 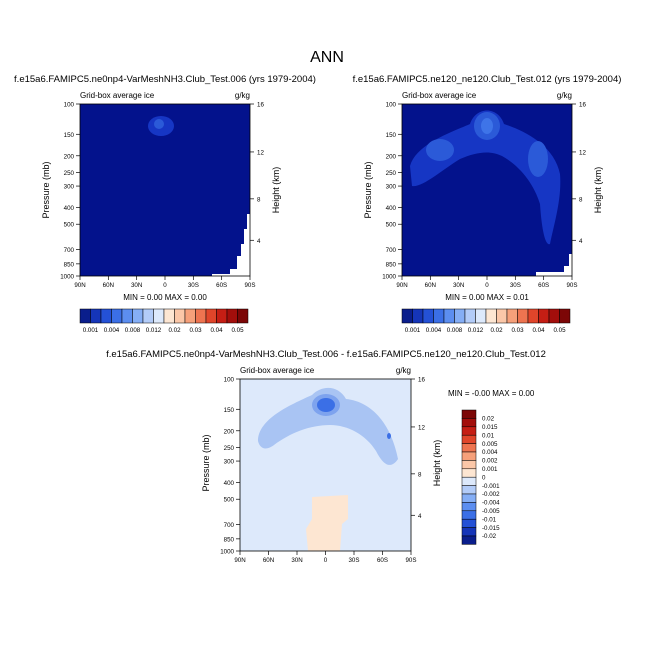 I want to click on colorbar-label: 0.005, so click(x=490, y=444).